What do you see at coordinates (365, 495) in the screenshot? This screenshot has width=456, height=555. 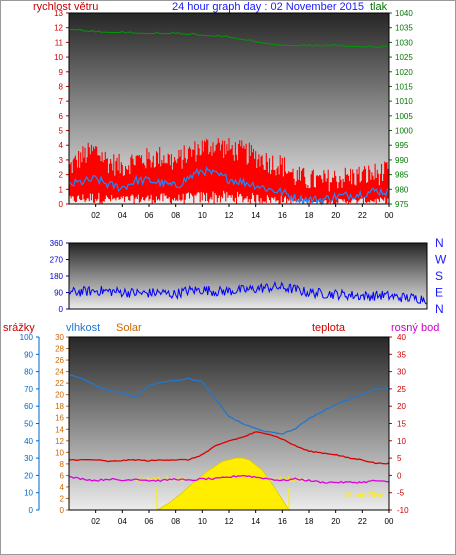 I see `moonrise-label: Moon Rise` at bounding box center [365, 495].